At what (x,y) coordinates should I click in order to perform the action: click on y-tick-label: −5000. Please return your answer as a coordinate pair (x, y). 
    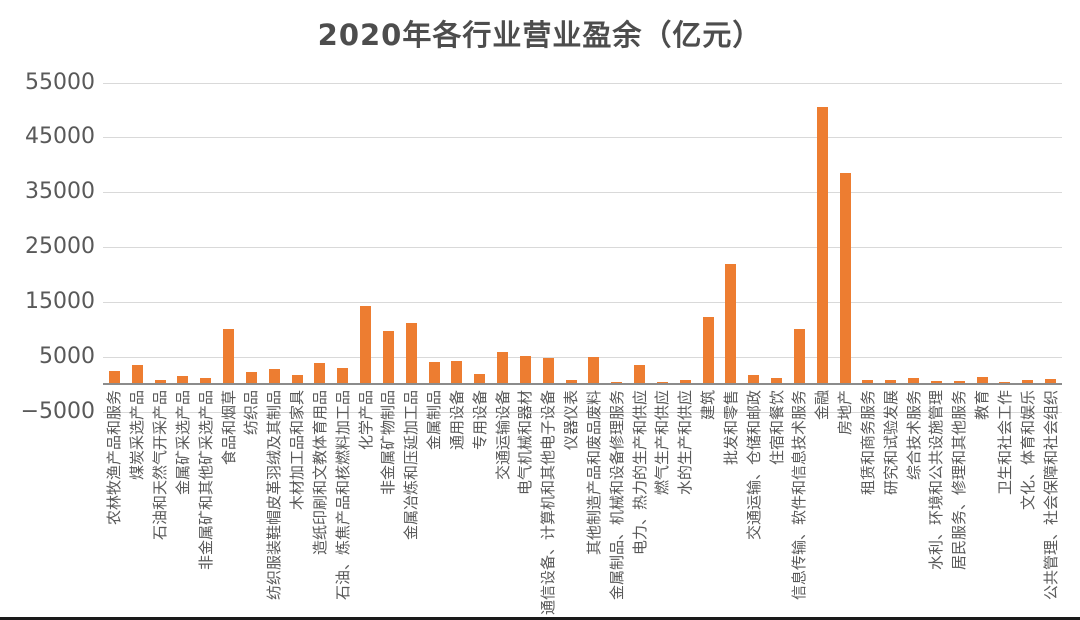
    Looking at the image, I should click on (57, 411).